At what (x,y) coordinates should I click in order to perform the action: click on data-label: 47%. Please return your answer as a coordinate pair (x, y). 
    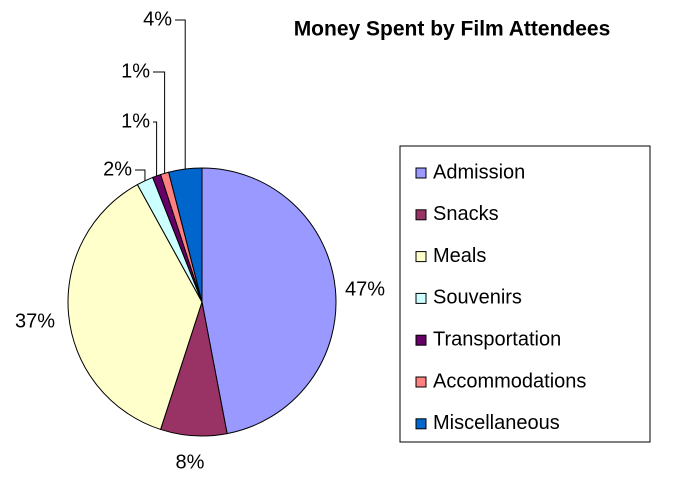
    Looking at the image, I should click on (365, 289).